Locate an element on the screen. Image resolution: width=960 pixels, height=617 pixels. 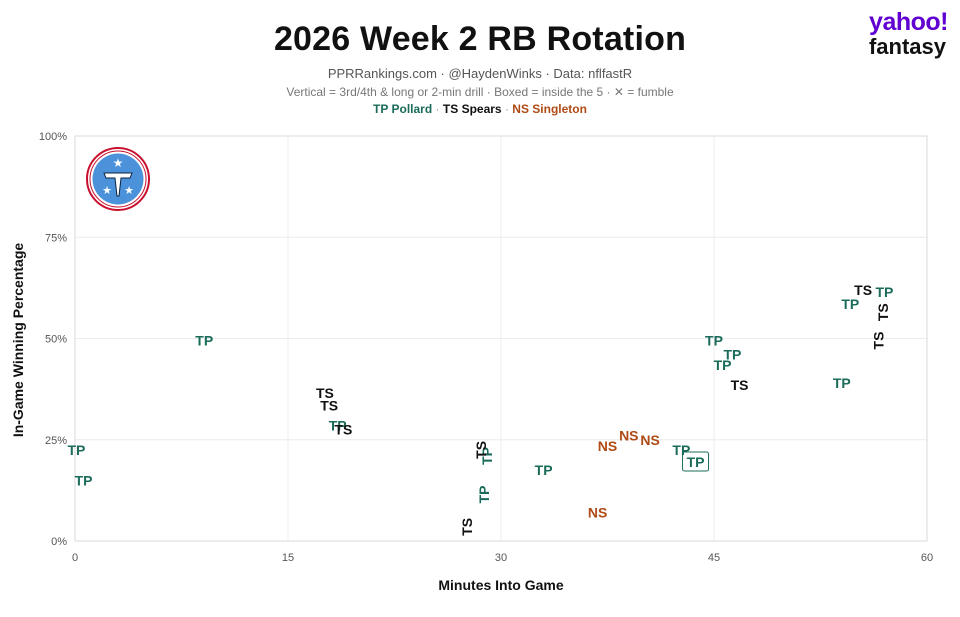
legend-item-ns: NS Singleton is located at coordinates (549, 109).